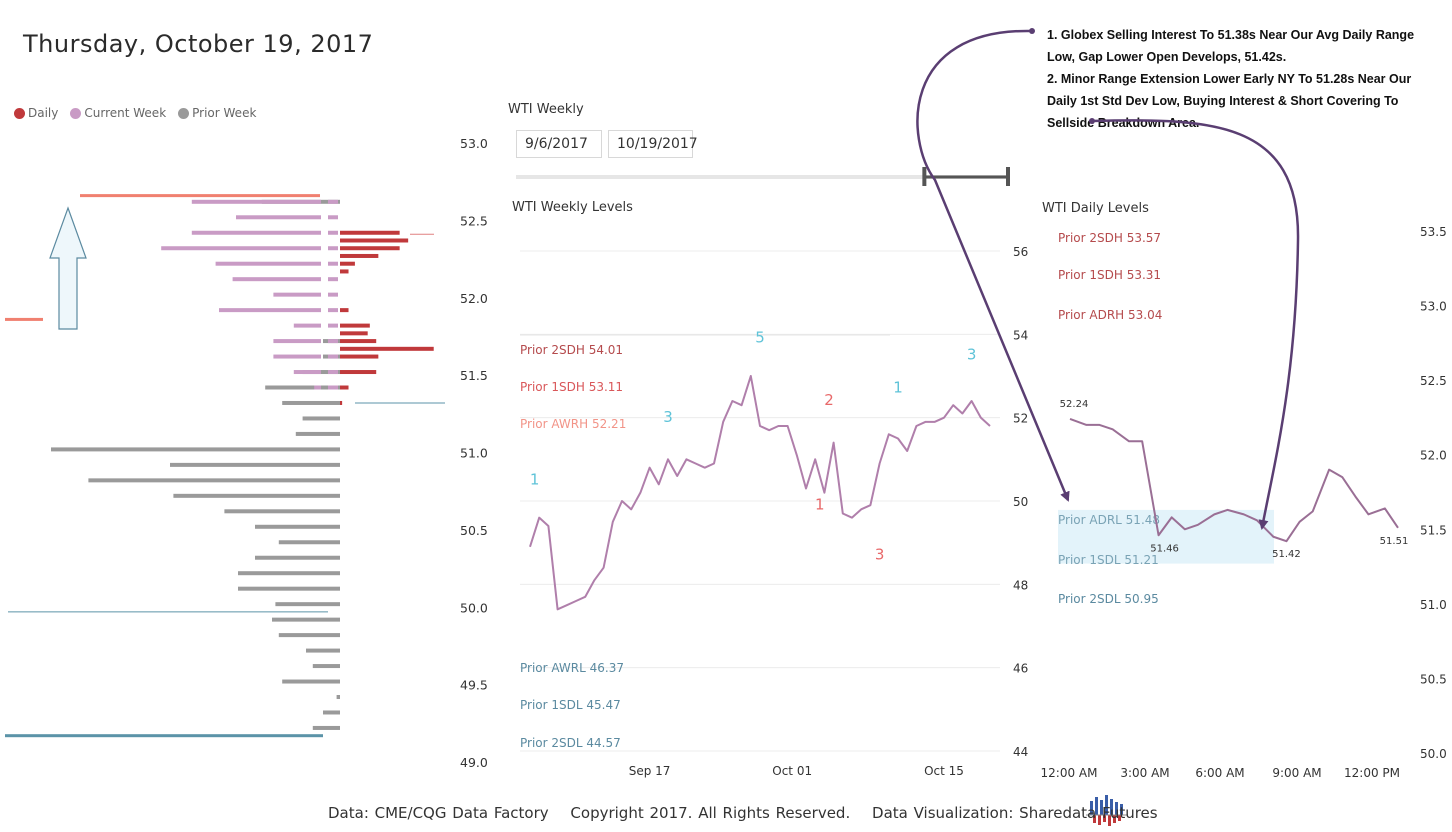 The width and height of the screenshot is (1452, 832). What do you see at coordinates (1108, 599) in the screenshot?
I see `daily-level-label: Prior 2SDL 50.95` at bounding box center [1108, 599].